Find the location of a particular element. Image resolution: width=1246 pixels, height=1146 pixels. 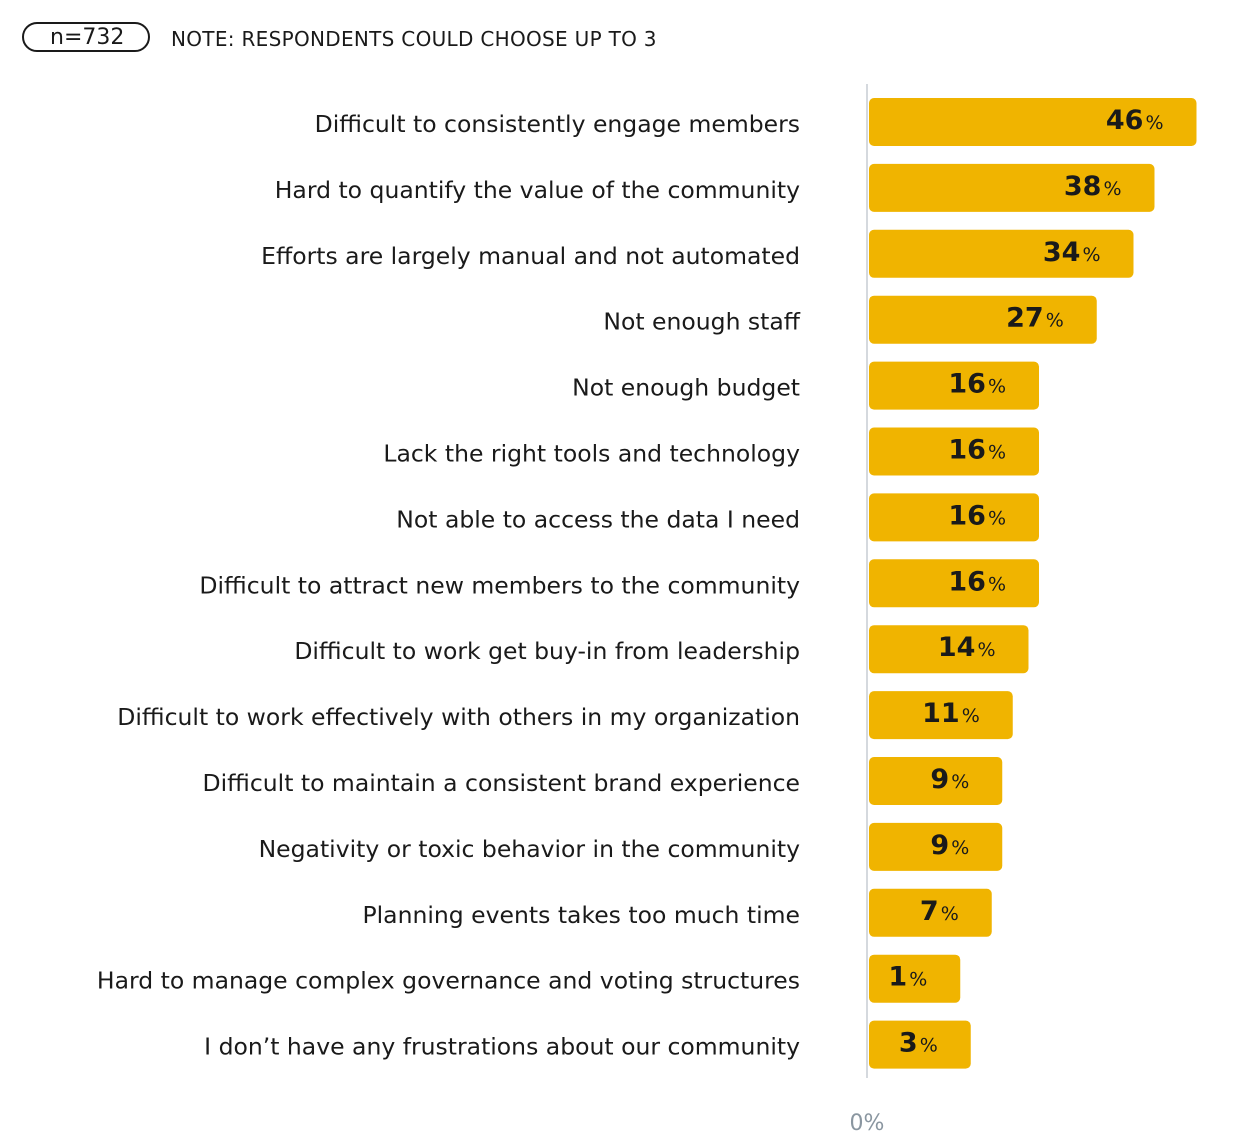

data-label: 38% is located at coordinates (1093, 186).